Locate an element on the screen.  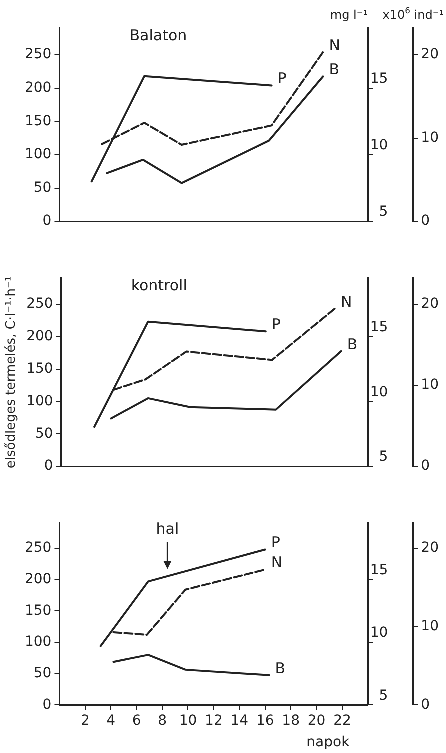
x-axis-title: napok is located at coordinates (328, 742).